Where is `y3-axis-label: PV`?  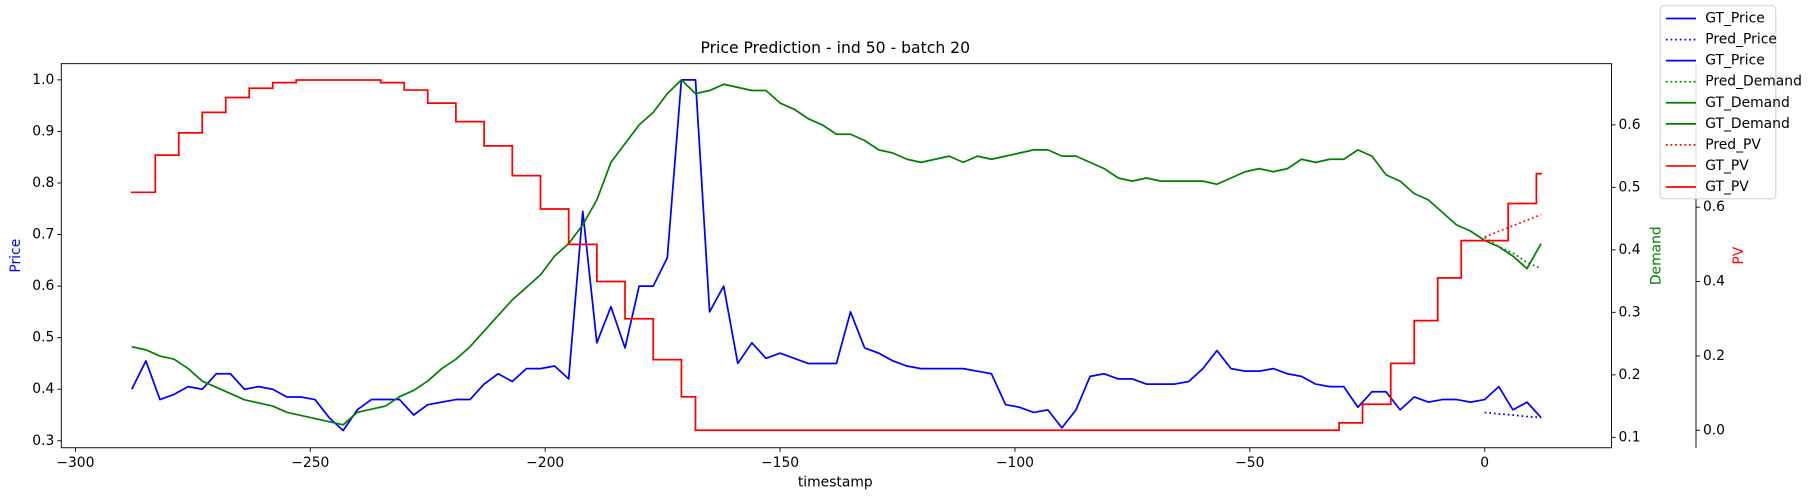
y3-axis-label: PV is located at coordinates (1739, 255).